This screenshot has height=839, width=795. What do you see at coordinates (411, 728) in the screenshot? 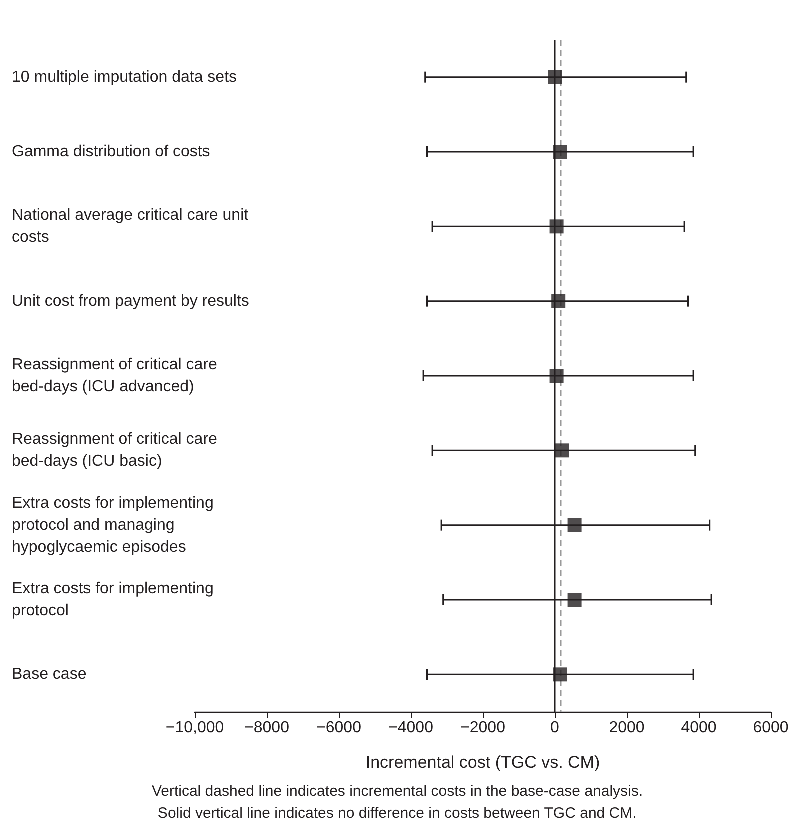
I see `x-tick-label: −4000` at bounding box center [411, 728].